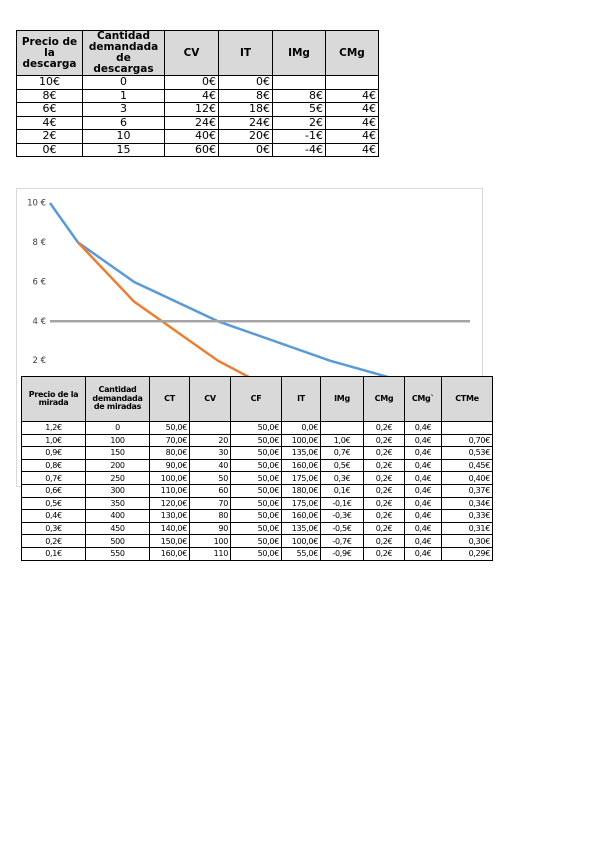 The image size is (599, 848). Describe the element at coordinates (169, 528) in the screenshot. I see `table-cell: 140,0€` at that location.